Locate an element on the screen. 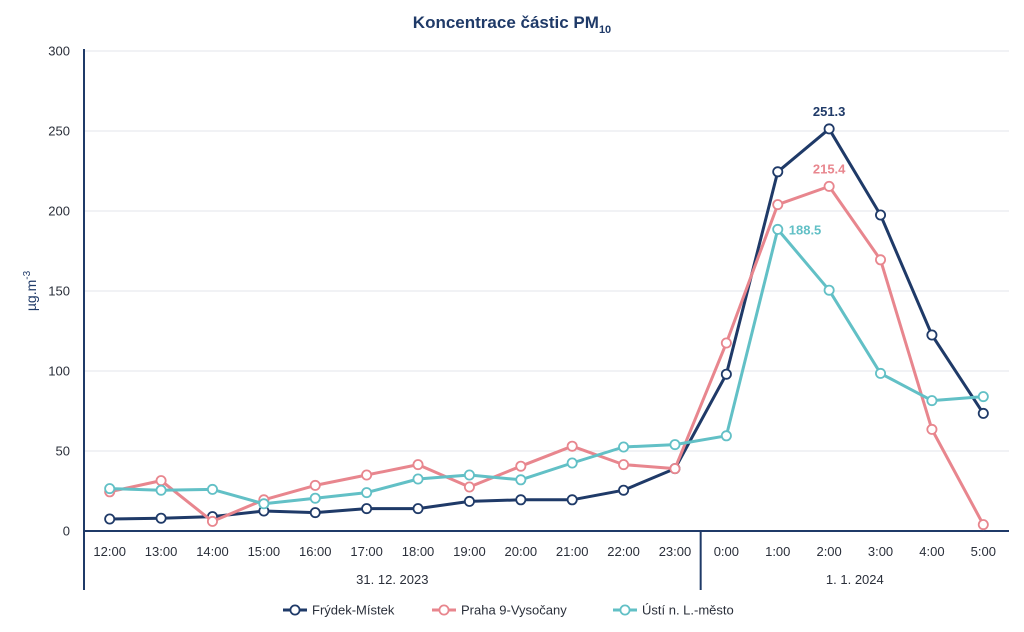  legend-item: Praha 9-Vysočany is located at coordinates (499, 610).